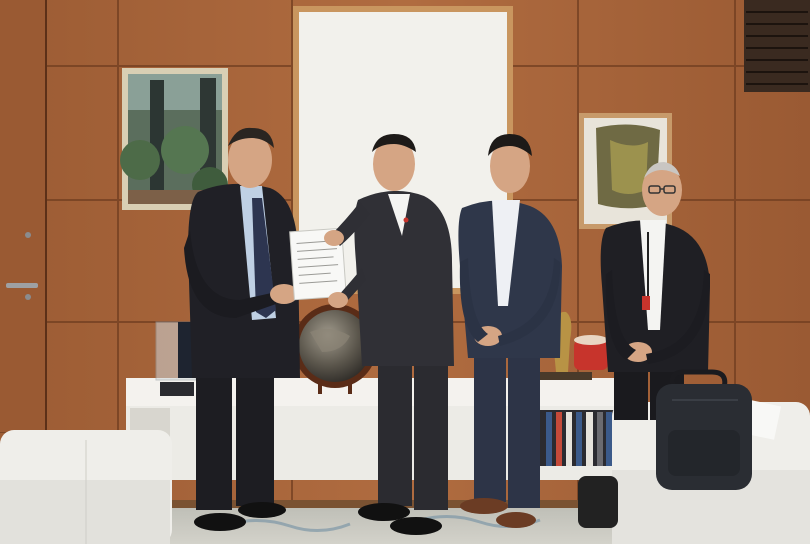 The image size is (810, 544). What do you see at coordinates (777, 46) in the screenshot?
I see `vent-grille` at bounding box center [777, 46].